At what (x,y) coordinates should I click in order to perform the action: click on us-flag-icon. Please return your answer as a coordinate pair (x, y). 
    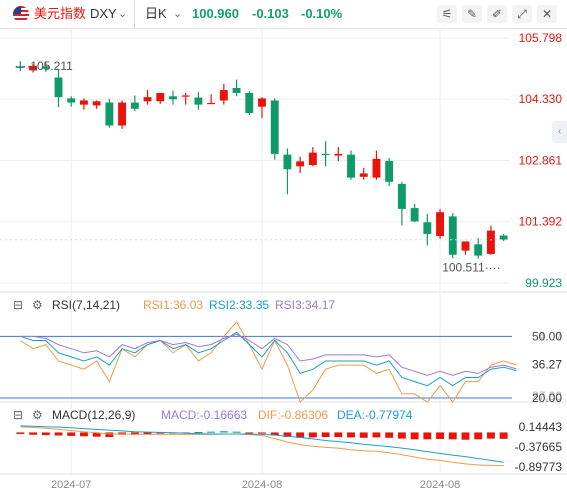
    Looking at the image, I should click on (21, 14).